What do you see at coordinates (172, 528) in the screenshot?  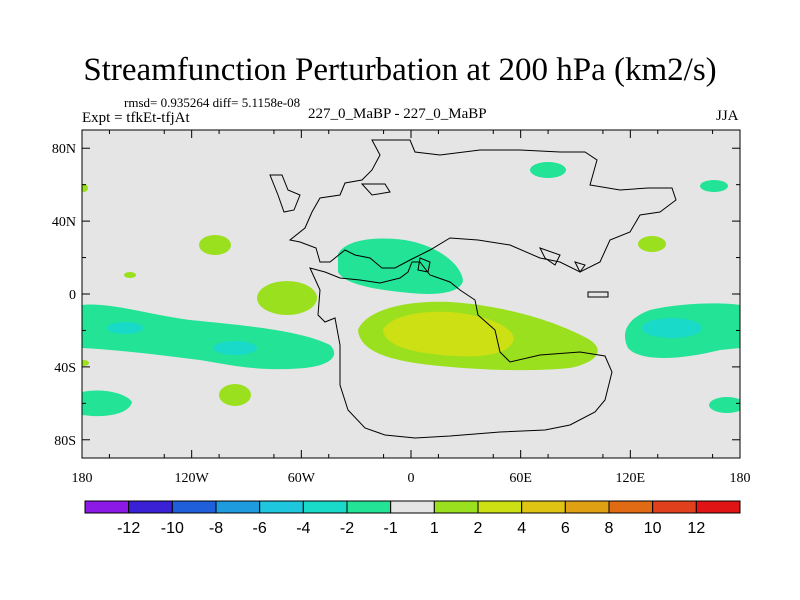 I see `colorbar-label: -10` at bounding box center [172, 528].